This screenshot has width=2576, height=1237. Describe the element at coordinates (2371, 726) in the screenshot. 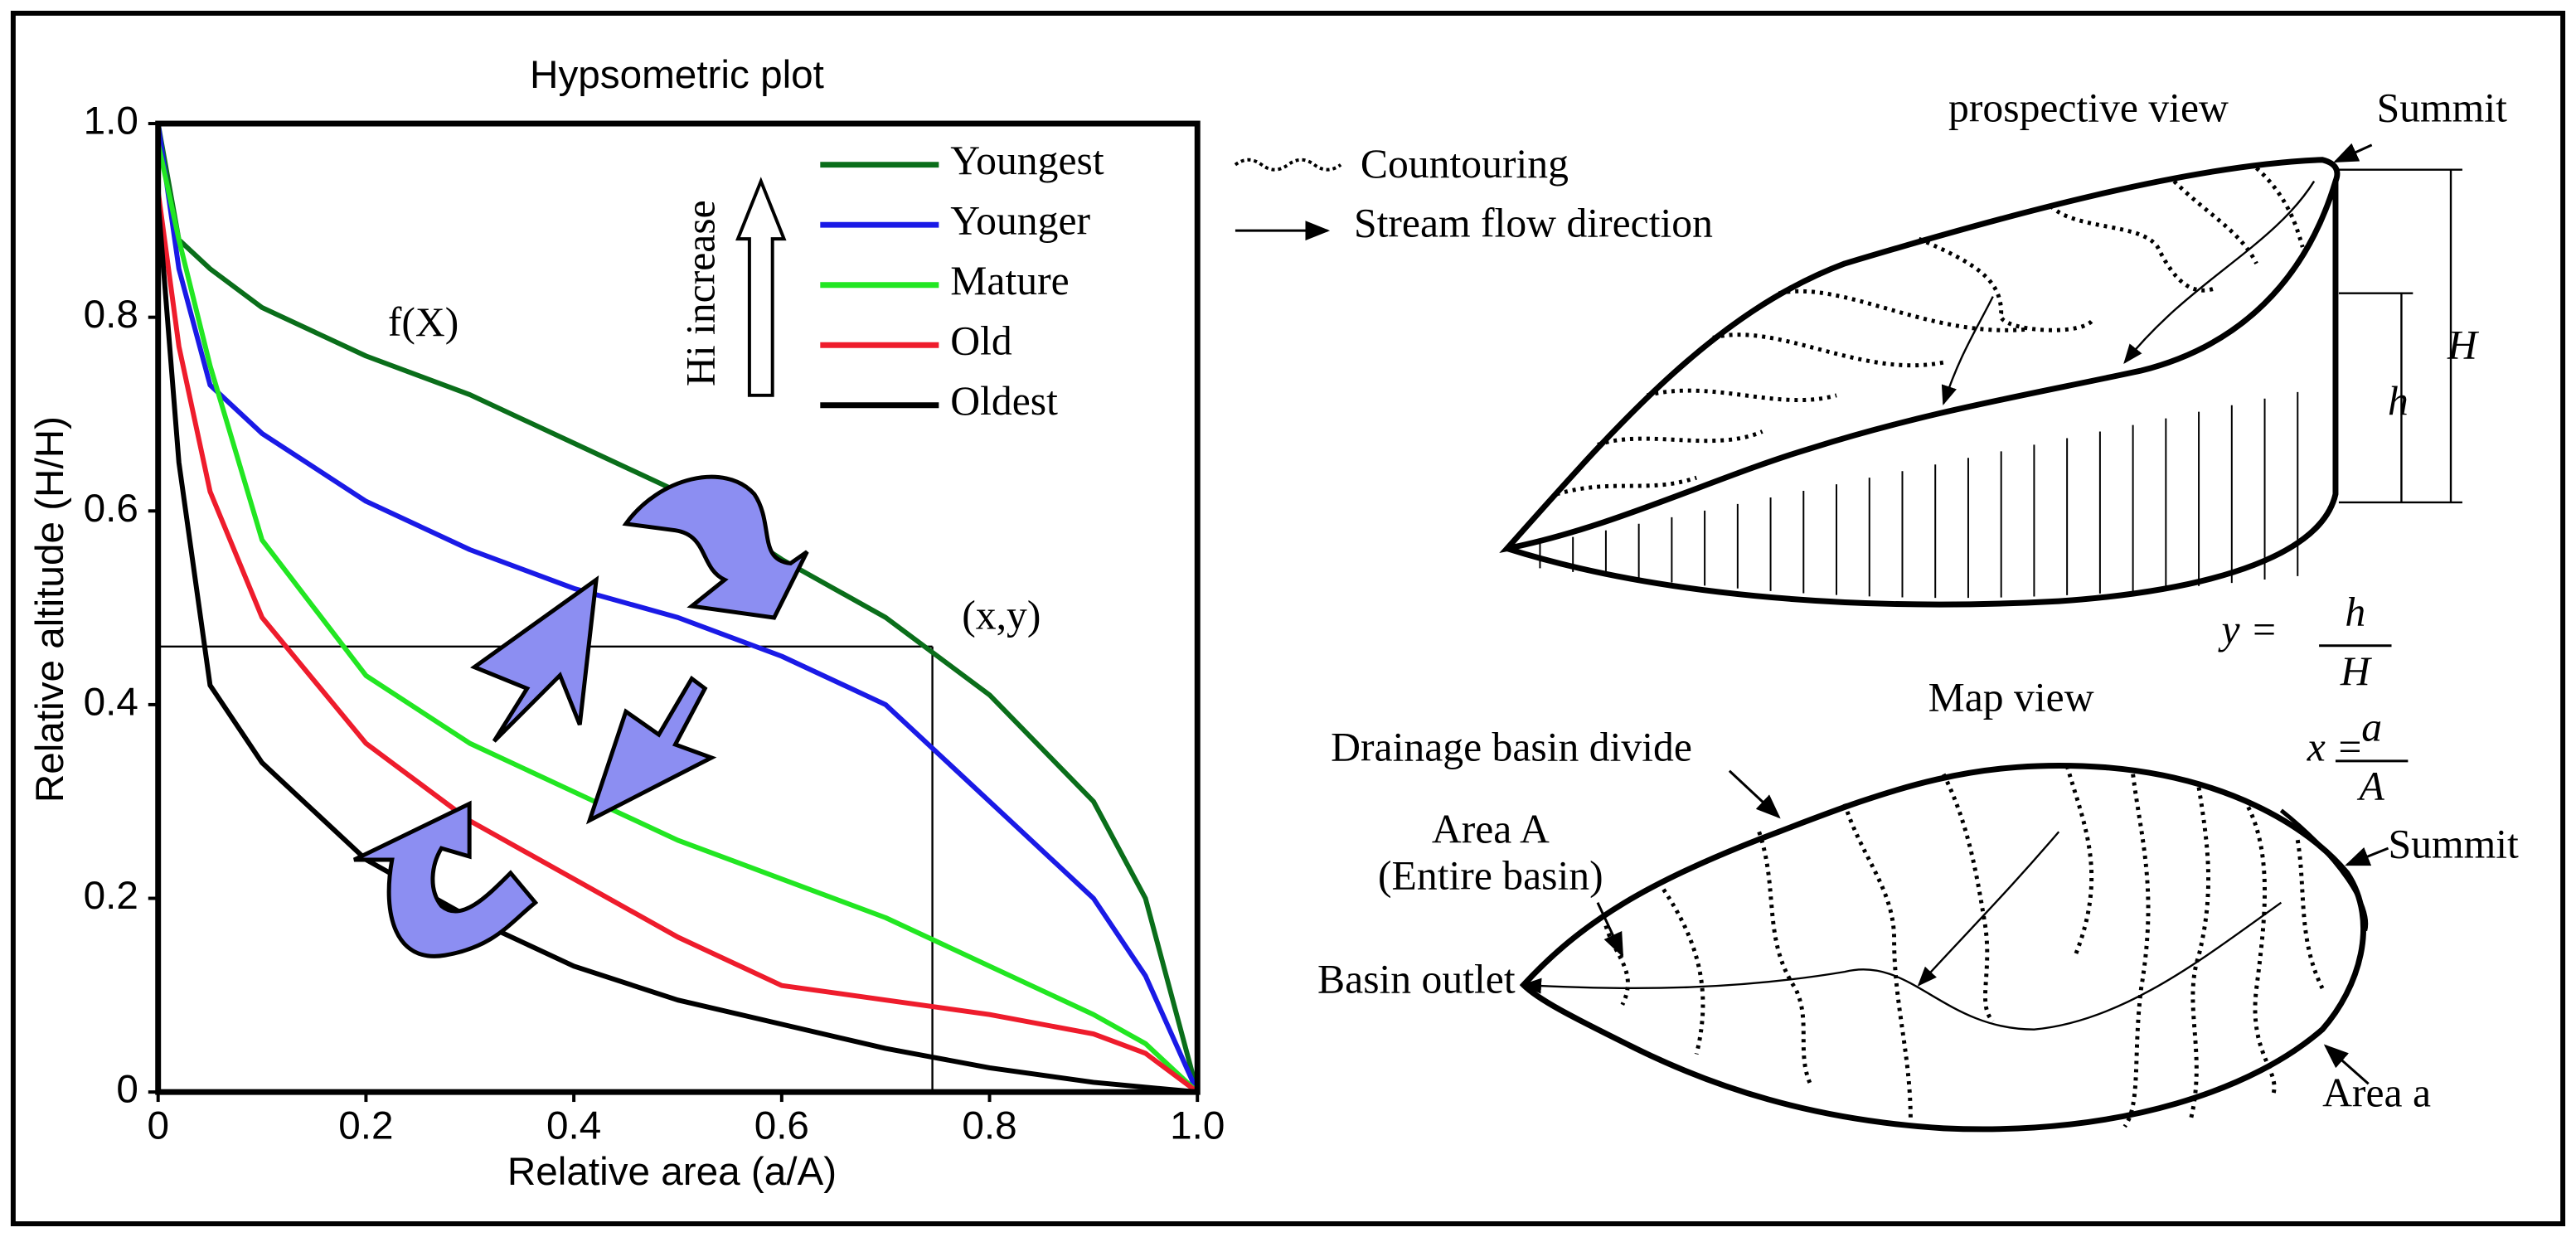

I see `label: a` at that location.